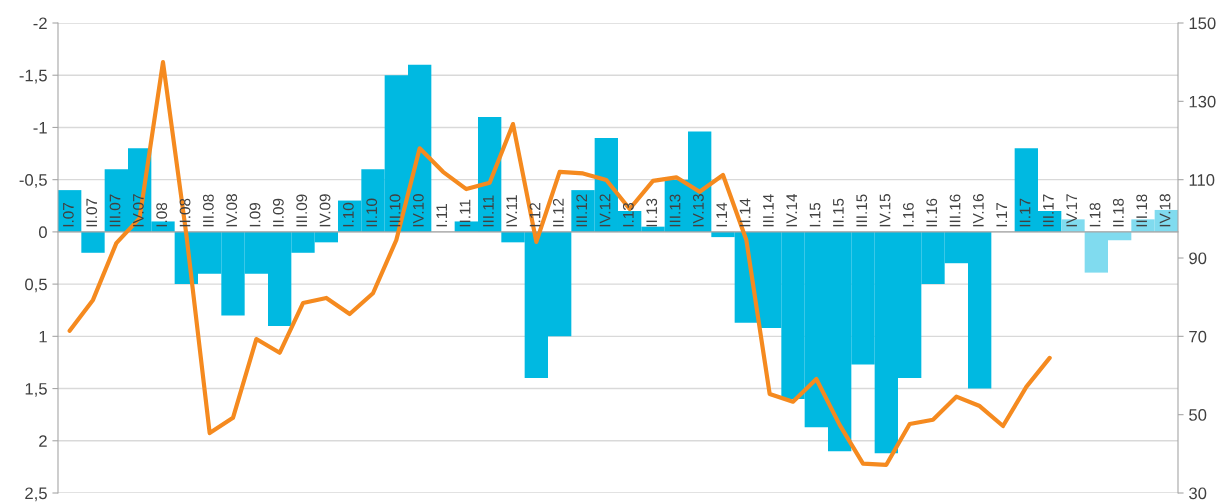 The width and height of the screenshot is (1226, 502). I want to click on x-tick-label: IV.09, so click(325, 210).